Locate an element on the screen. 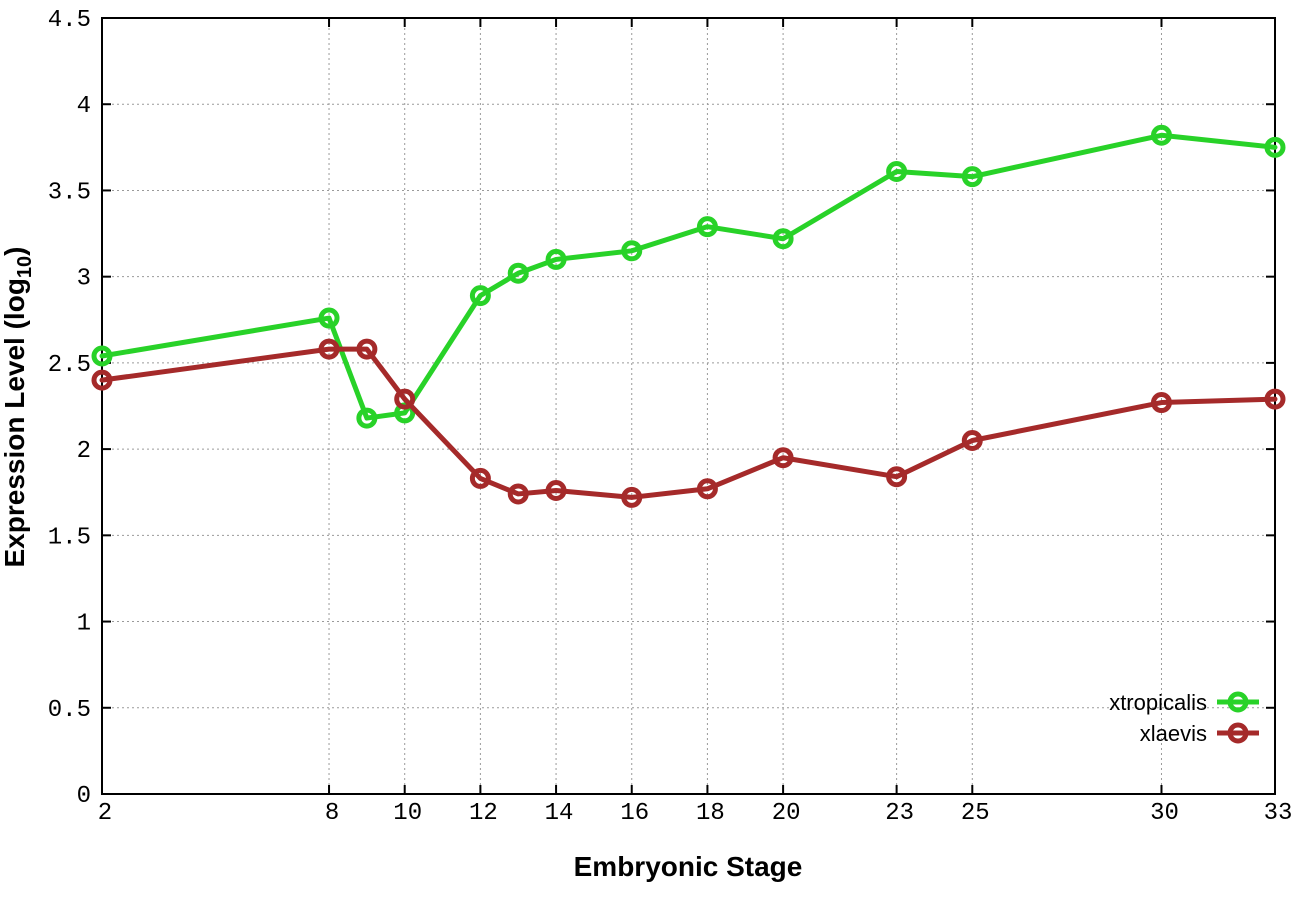 The image size is (1296, 907). y-tick-label: 2.5 is located at coordinates (69, 365).